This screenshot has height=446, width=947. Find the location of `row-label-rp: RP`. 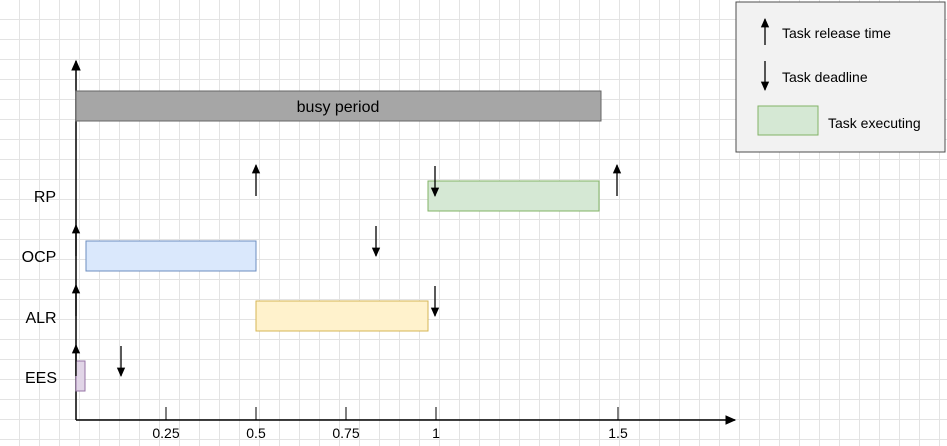

row-label-rp: RP is located at coordinates (45, 197).